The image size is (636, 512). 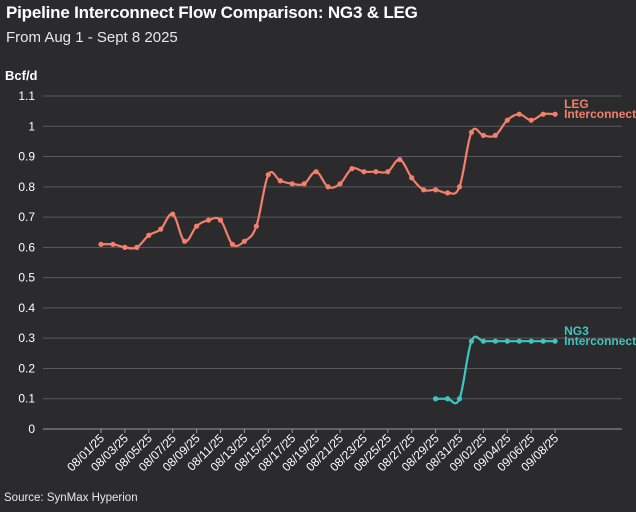 I want to click on chart-subtitle: From Aug 1 - Sept 8 2025, so click(x=92, y=37).